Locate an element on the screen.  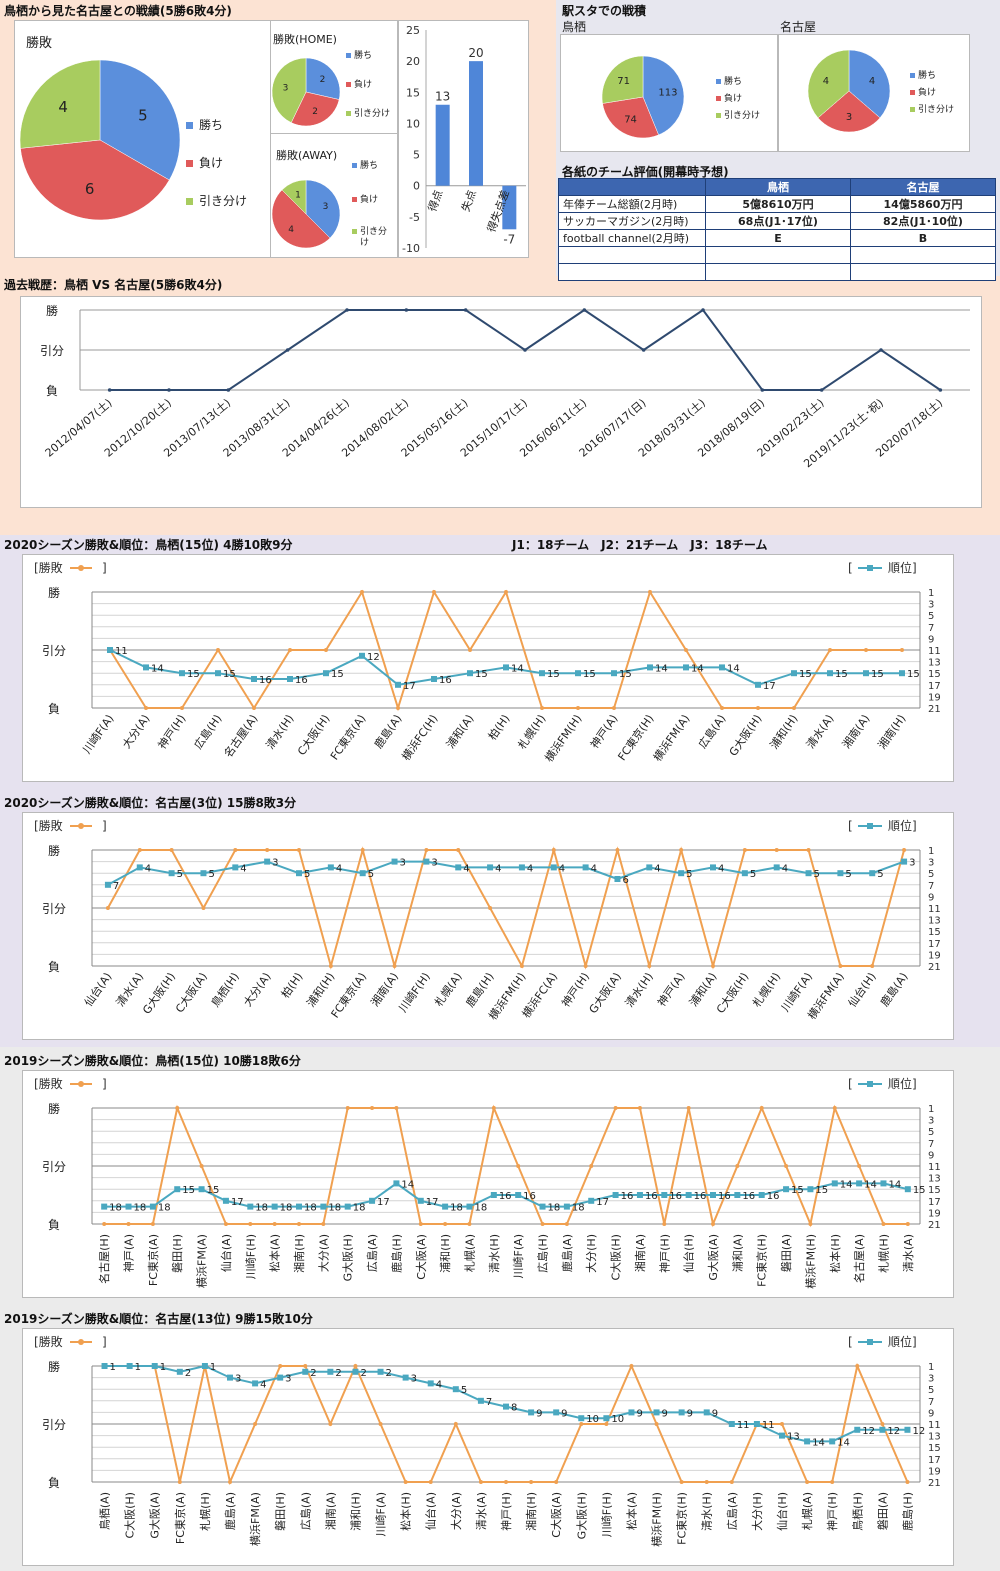
rank-tick-label: 9 is located at coordinates (931, 639).